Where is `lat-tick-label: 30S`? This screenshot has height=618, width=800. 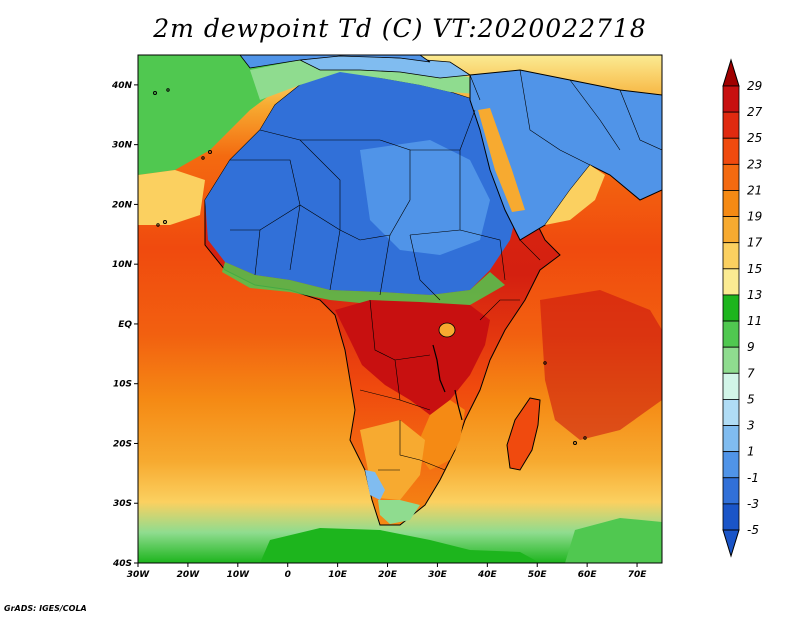
lat-tick-label: 30S is located at coordinates (122, 504).